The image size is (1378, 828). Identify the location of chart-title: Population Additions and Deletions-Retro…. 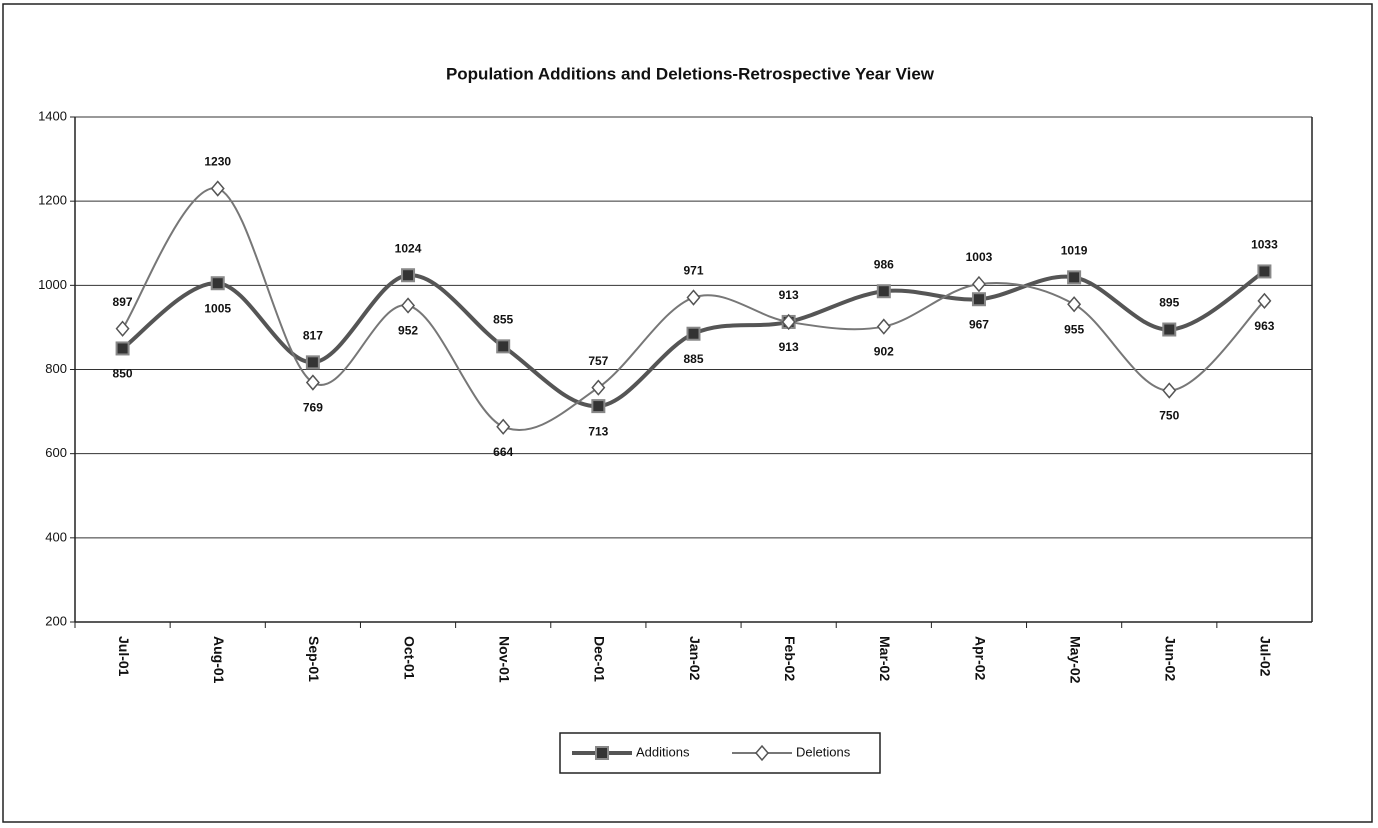
(690, 73).